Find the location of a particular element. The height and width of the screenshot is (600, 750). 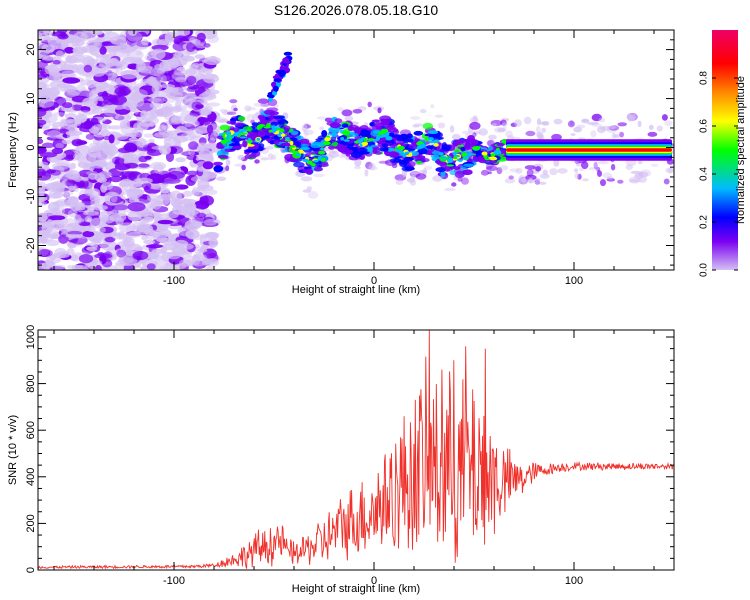

spectrogram-ylabel: Frequency (Hz) is located at coordinates (13, 150).